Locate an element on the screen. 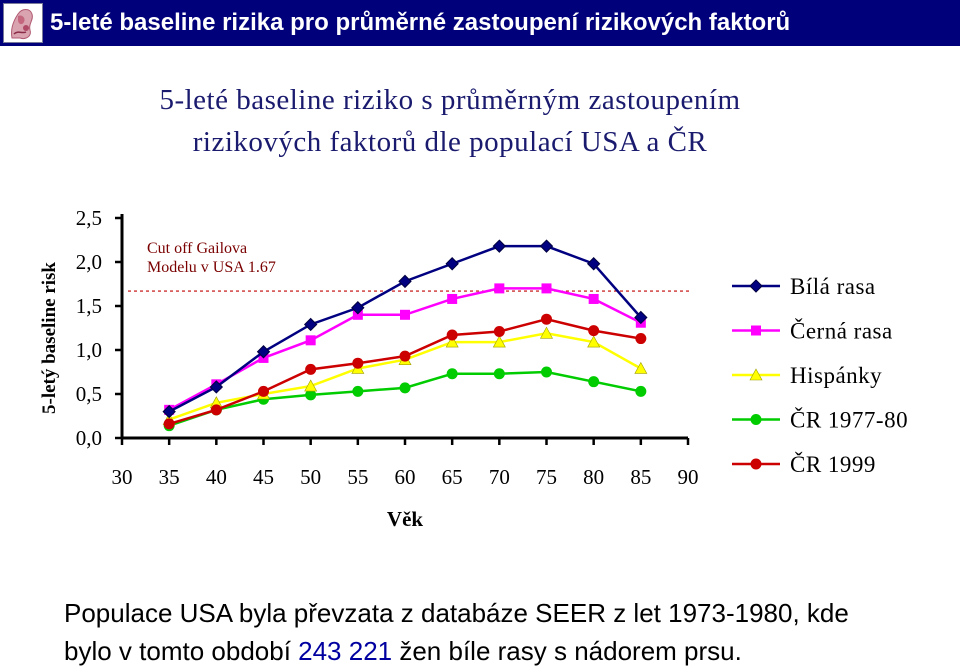 Image resolution: width=960 pixels, height=671 pixels. x-tick-label: 70 is located at coordinates (499, 477).